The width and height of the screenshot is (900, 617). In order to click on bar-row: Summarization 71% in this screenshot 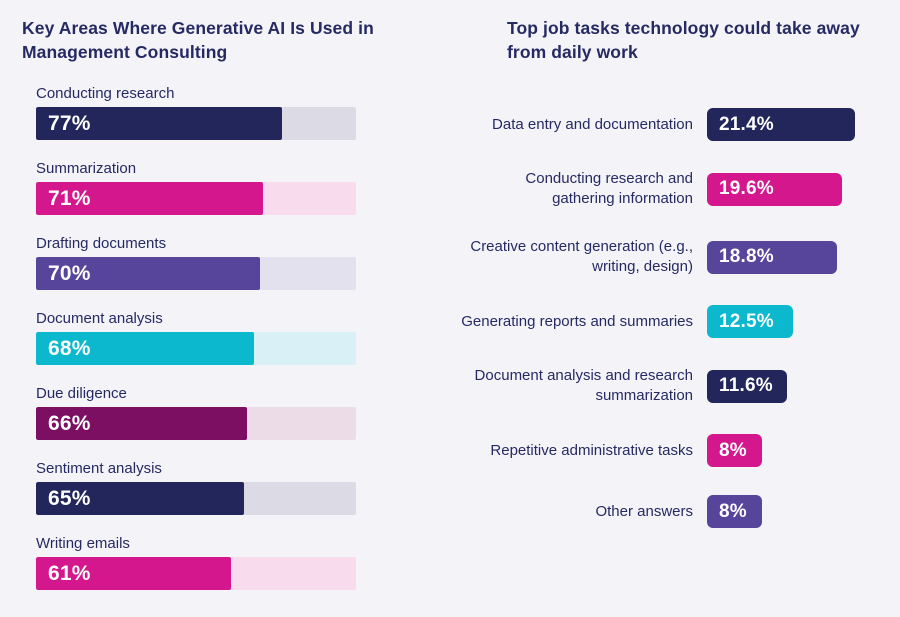, I will do `click(209, 188)`.